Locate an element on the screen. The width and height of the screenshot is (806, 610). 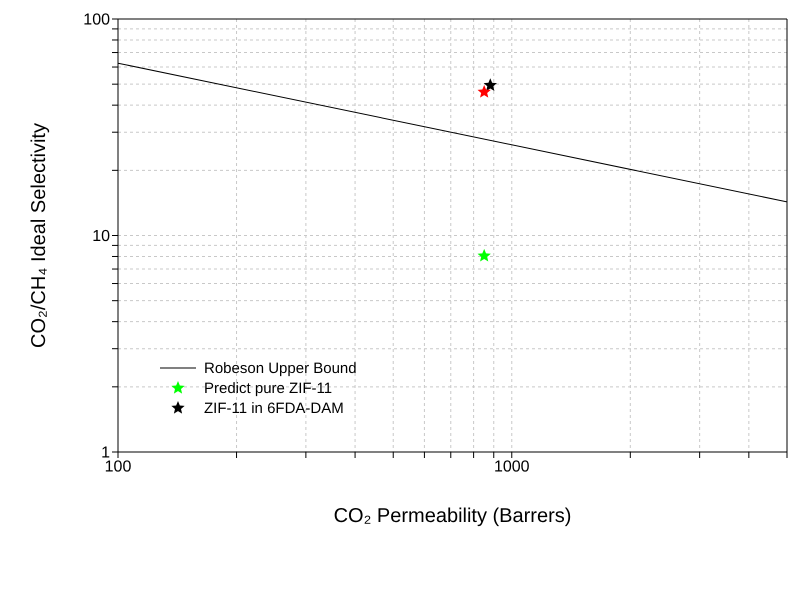
y-tick-label: 1 is located at coordinates (105, 453).